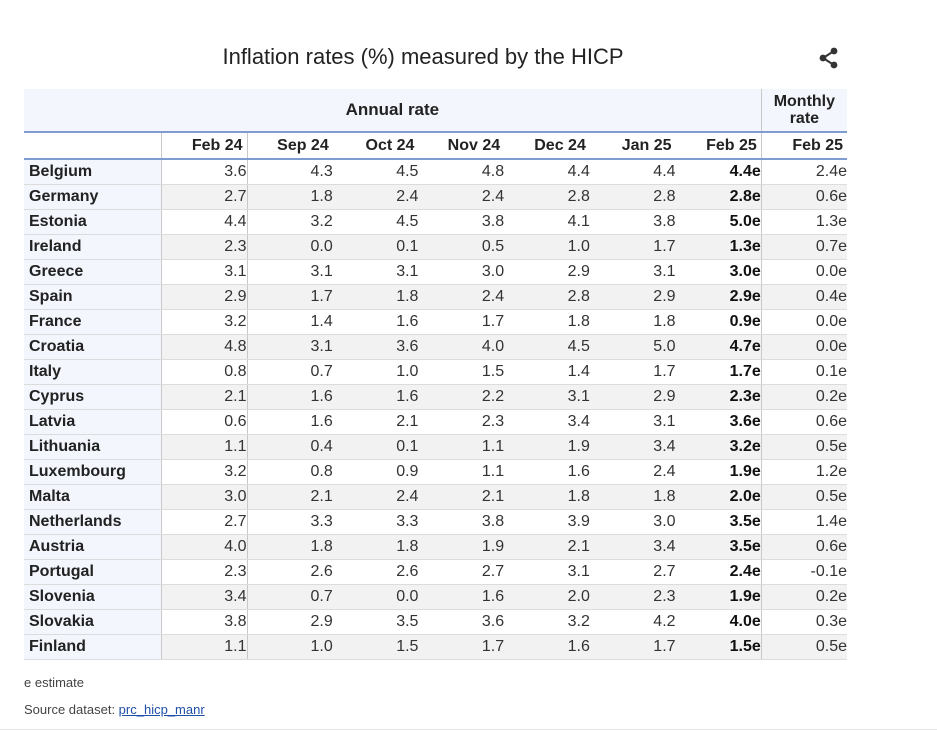 This screenshot has width=937, height=731. What do you see at coordinates (829, 58) in the screenshot?
I see `share-icon` at bounding box center [829, 58].